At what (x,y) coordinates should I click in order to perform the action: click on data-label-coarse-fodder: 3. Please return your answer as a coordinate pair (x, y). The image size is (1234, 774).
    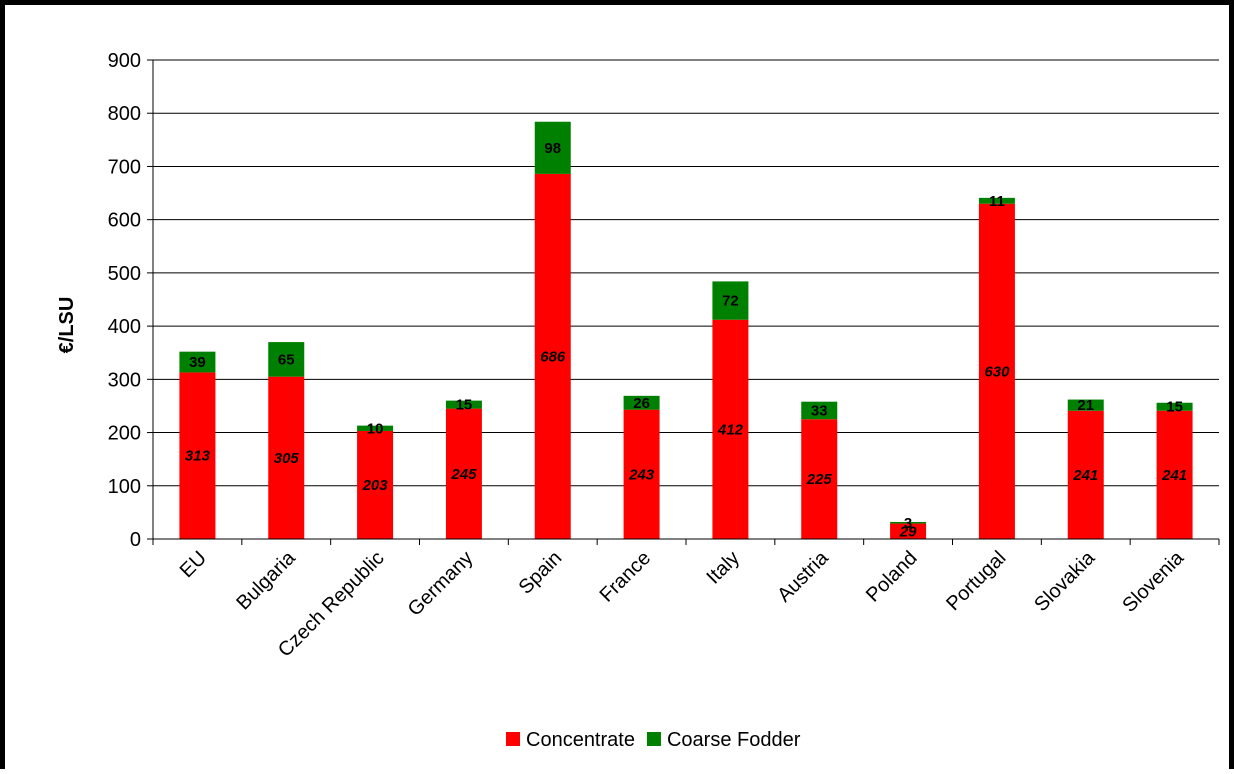
    Looking at the image, I should click on (908, 523).